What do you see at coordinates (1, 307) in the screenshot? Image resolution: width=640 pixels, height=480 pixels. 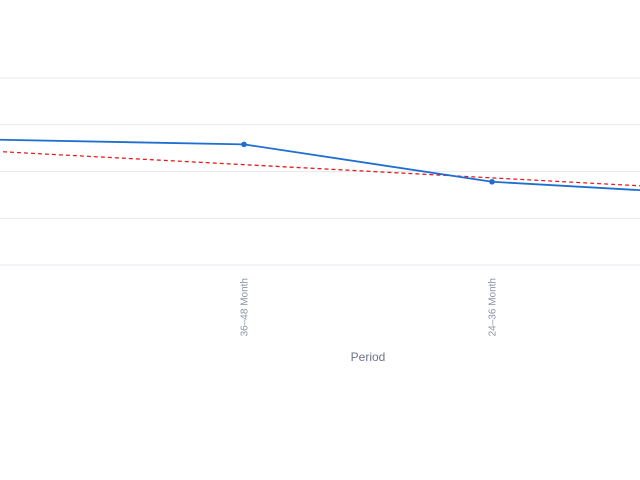 I see `x-tick-label: 48–60 Month` at bounding box center [1, 307].